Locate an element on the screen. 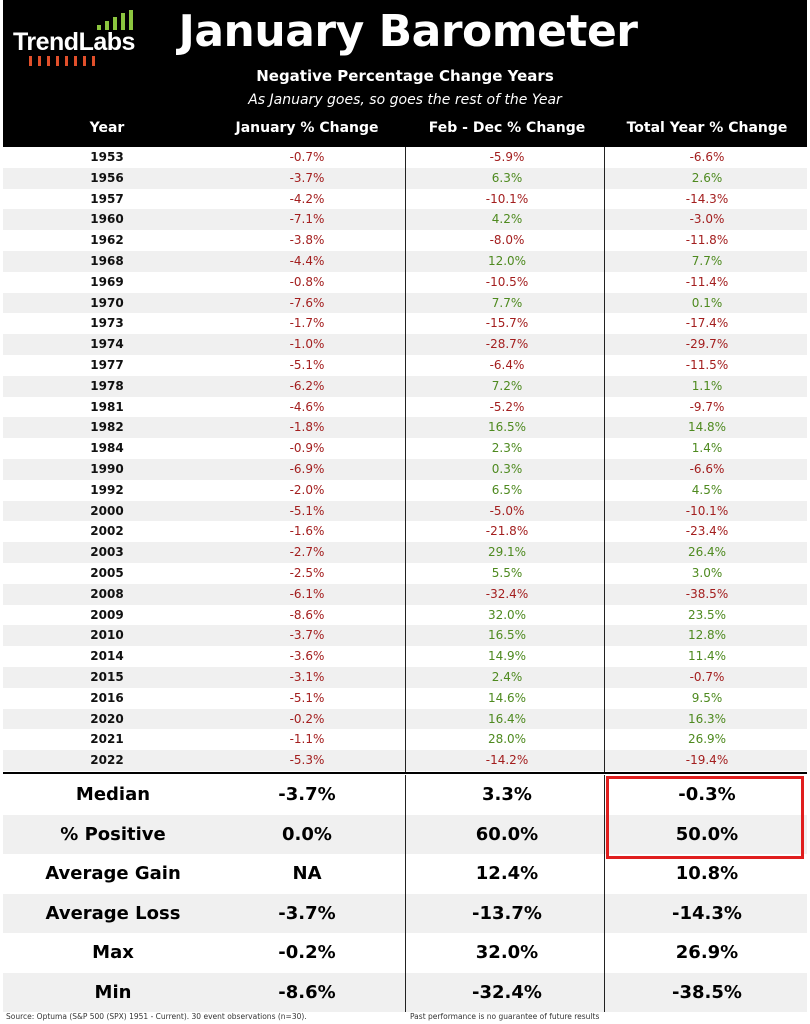 The width and height of the screenshot is (810, 1024). summary-total-cell: 50.0% is located at coordinates (707, 834).